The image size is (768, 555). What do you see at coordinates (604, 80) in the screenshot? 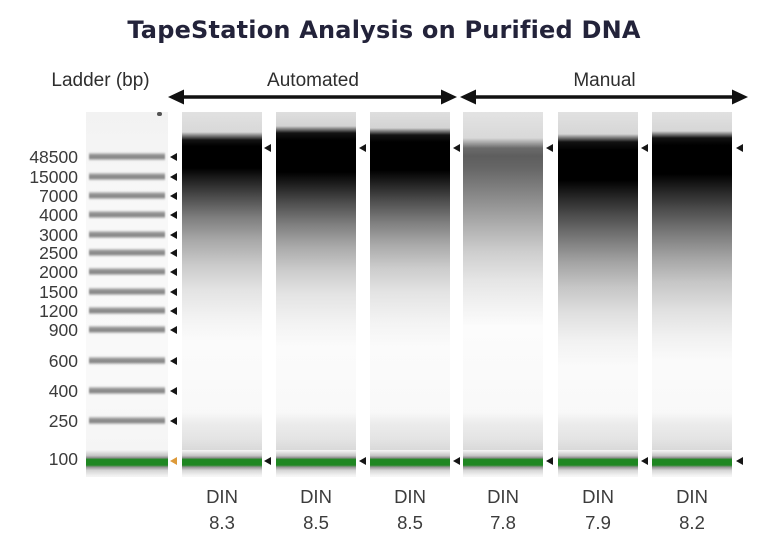
I see `group-label-manual: Manual` at bounding box center [604, 80].